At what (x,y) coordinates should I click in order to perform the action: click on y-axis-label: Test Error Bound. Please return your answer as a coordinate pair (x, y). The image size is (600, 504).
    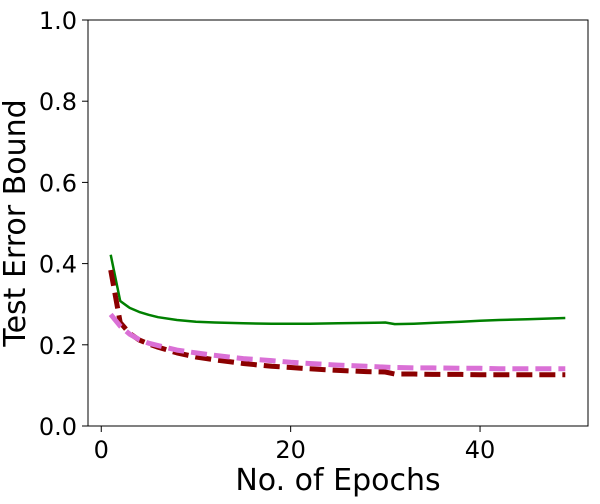
    Looking at the image, I should click on (16, 223).